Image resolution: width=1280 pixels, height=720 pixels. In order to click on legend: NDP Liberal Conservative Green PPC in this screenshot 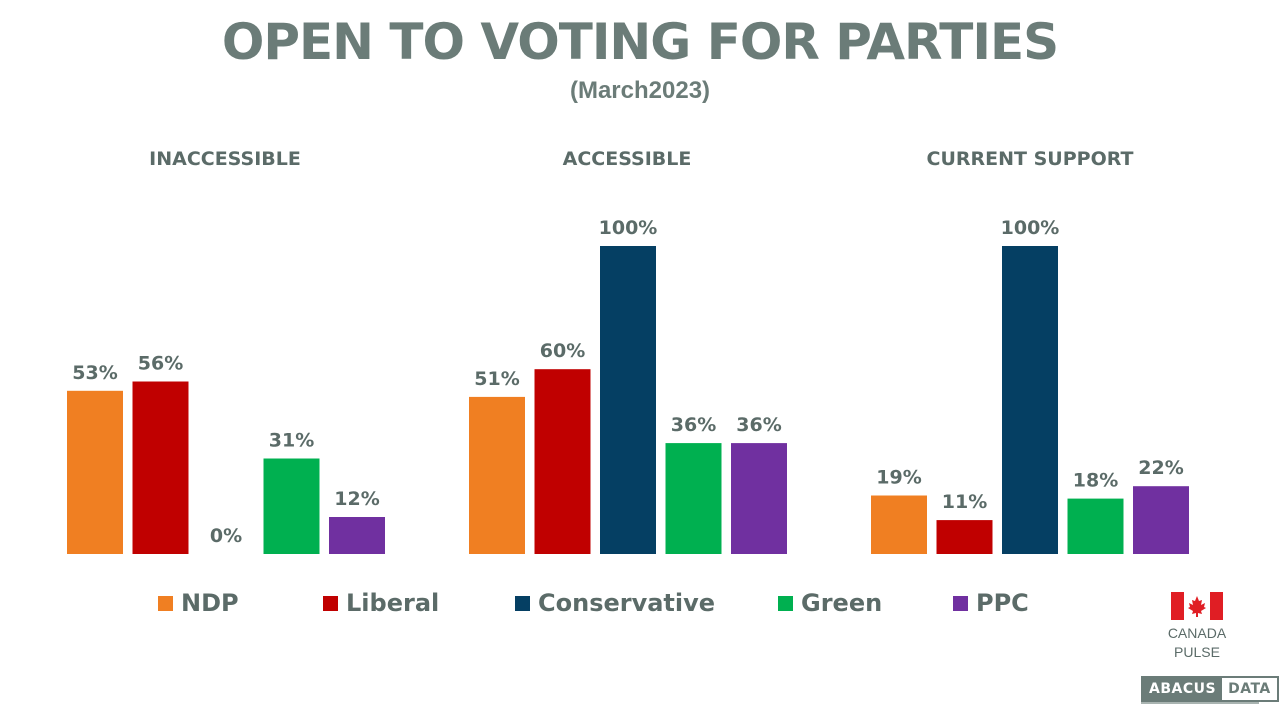, I will do `click(608, 603)`.